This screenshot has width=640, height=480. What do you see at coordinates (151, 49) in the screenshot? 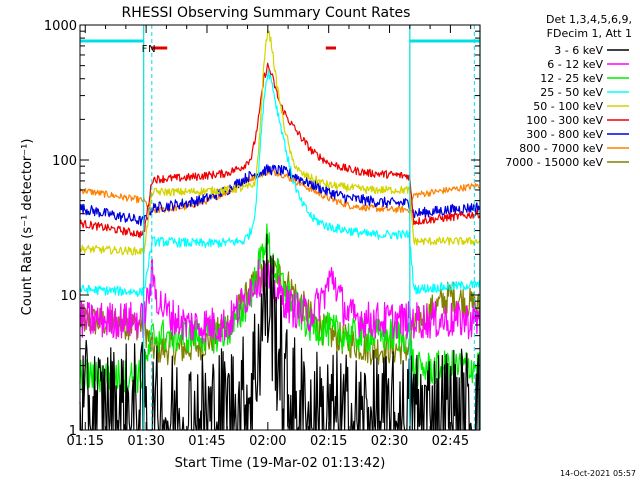
I see `flag-label-N: N` at bounding box center [151, 49].